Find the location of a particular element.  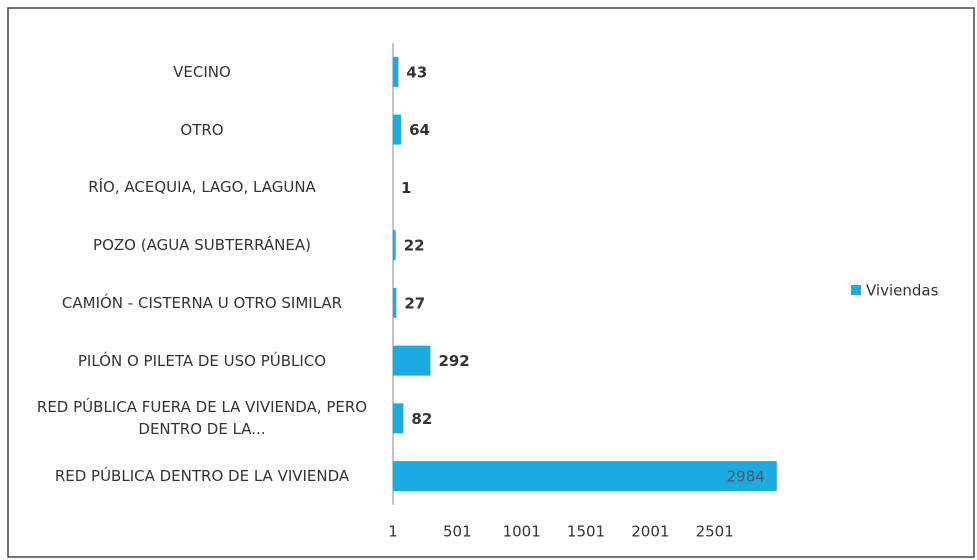

y-tick-label: CAMIÓN - CISTERNA U OTRO SIMILAR is located at coordinates (202, 302).